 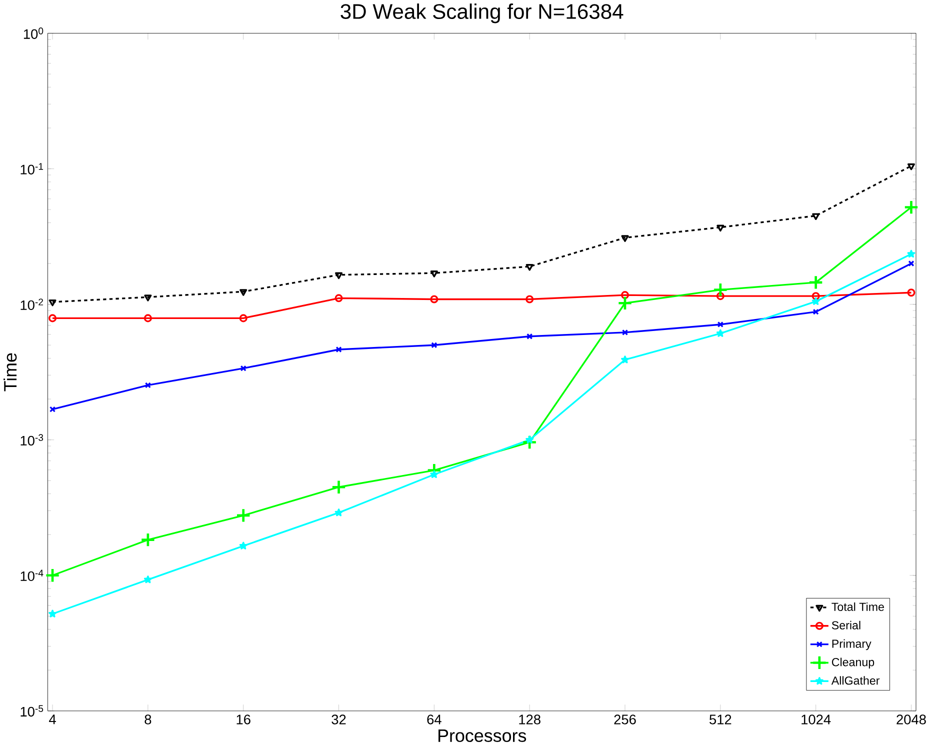 What do you see at coordinates (858, 607) in the screenshot?
I see `legend-label: Total Time` at bounding box center [858, 607].